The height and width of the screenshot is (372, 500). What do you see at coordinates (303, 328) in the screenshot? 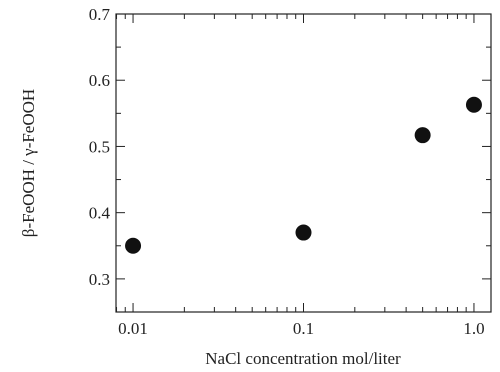
I see `x-tick-label: 0.1` at bounding box center [303, 328].